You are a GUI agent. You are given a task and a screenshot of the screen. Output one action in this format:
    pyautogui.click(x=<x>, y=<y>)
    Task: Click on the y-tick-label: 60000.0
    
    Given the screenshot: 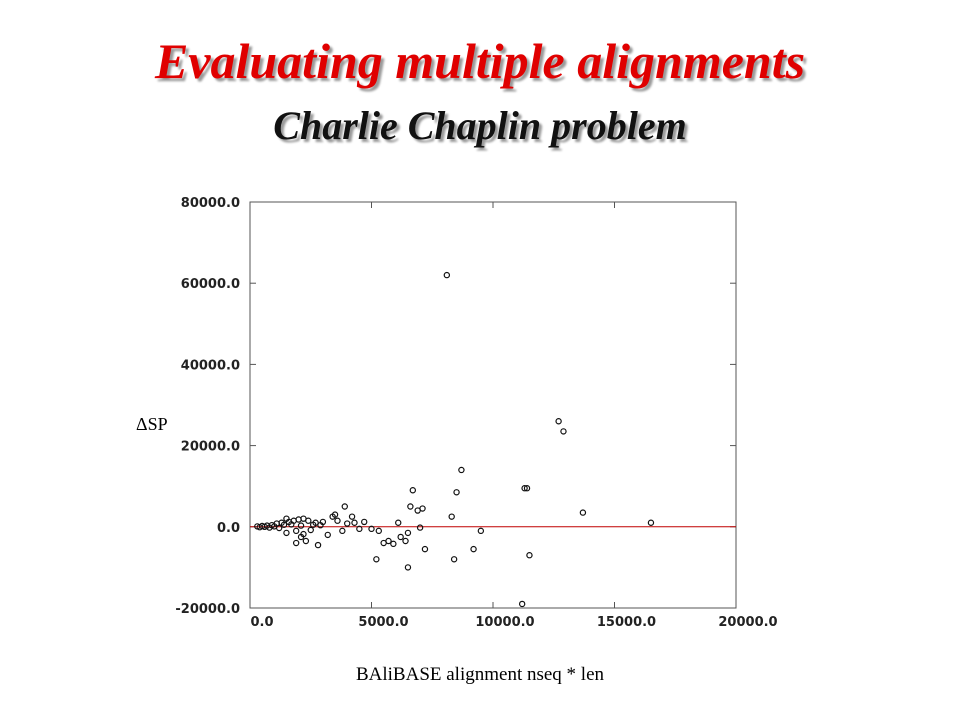 What is the action you would take?
    pyautogui.click(x=210, y=284)
    